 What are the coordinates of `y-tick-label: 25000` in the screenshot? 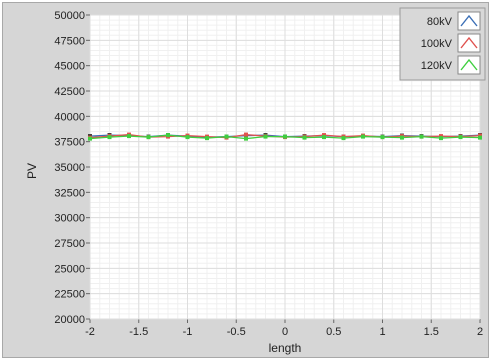 It's located at (69, 269).